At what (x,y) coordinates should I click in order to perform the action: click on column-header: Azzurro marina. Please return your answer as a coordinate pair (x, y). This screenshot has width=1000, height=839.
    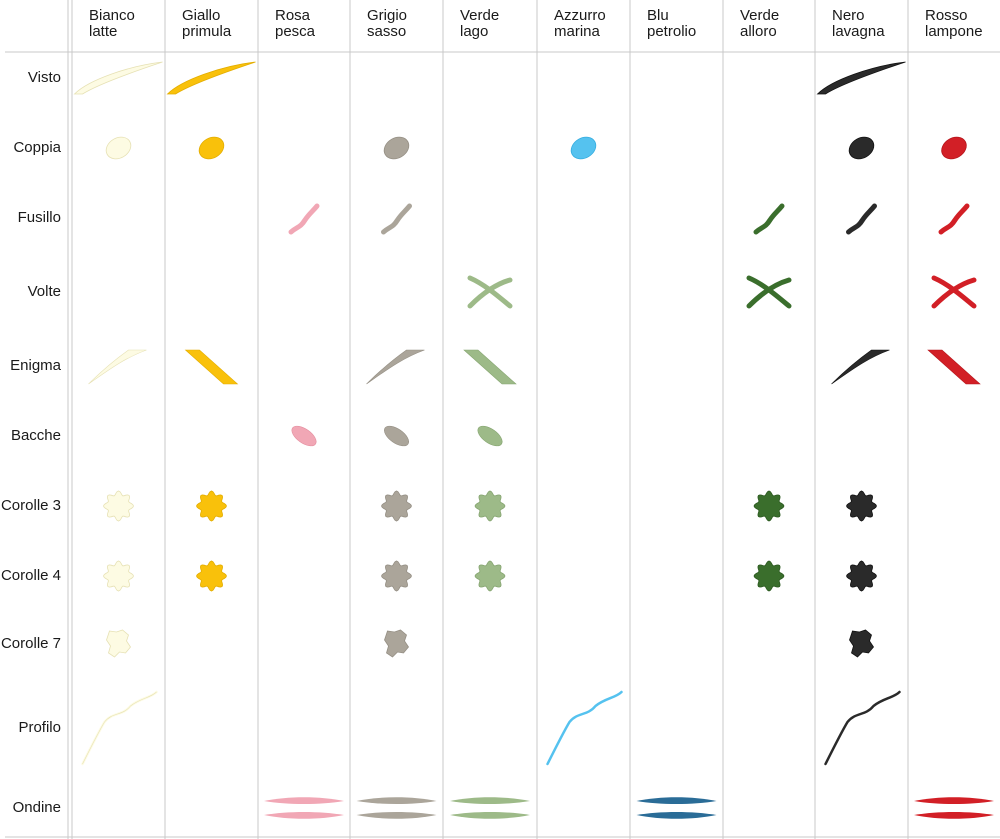
    Looking at the image, I should click on (580, 24).